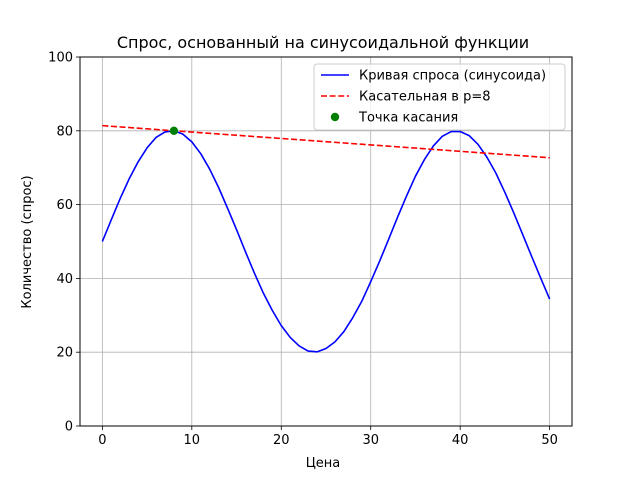  Describe the element at coordinates (64, 131) in the screenshot. I see `y-tick-label: 80` at that location.